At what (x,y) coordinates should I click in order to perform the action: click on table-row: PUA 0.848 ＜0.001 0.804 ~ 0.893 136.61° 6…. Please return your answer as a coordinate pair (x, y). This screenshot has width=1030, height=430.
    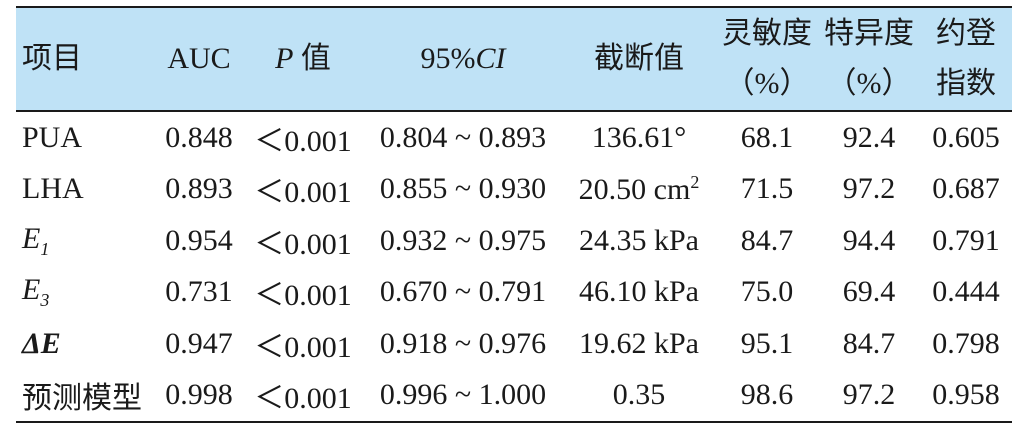
    Looking at the image, I should click on (514, 137).